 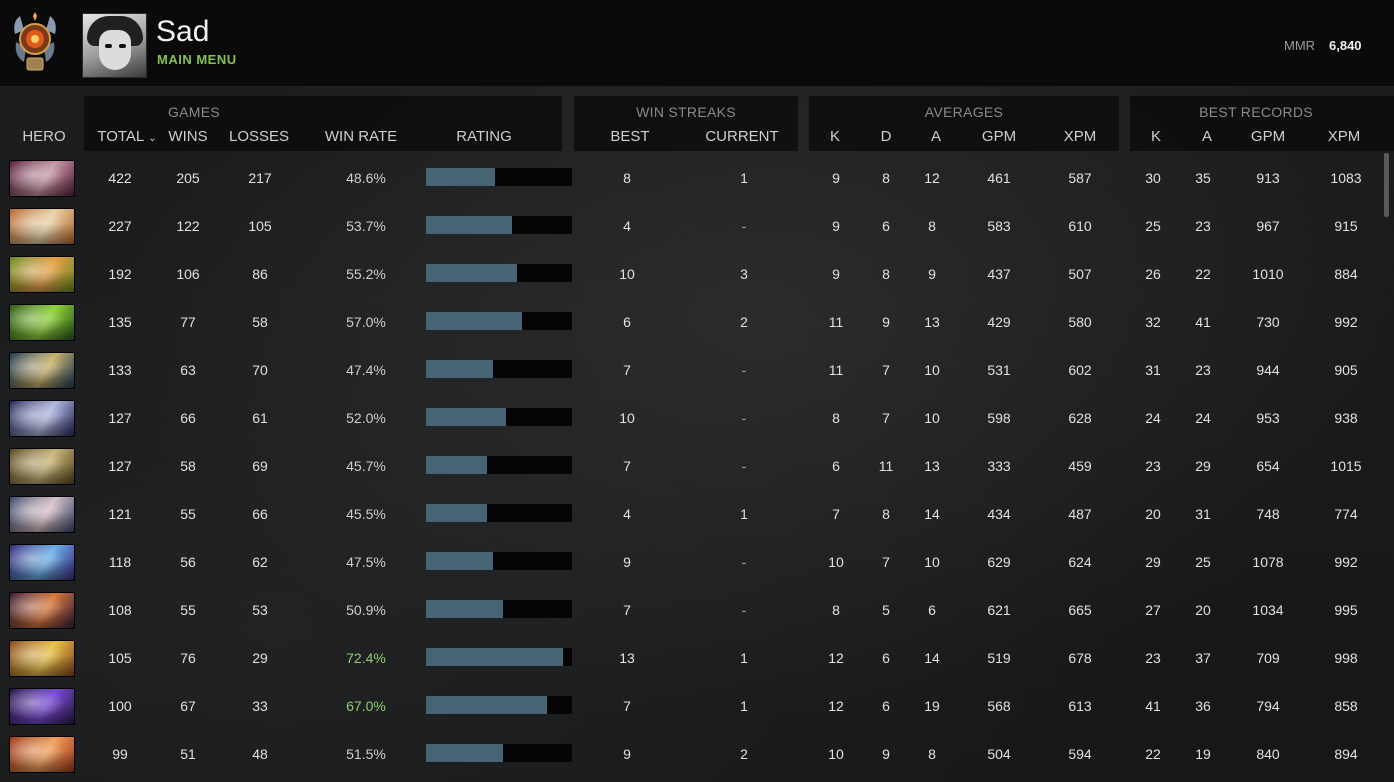 What do you see at coordinates (744, 274) in the screenshot?
I see `streak-current-cell: 3` at bounding box center [744, 274].